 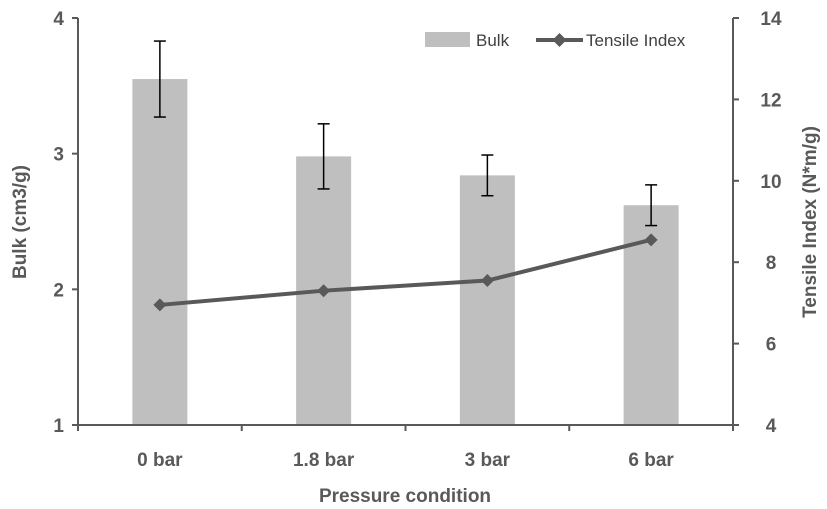 I want to click on legend-bulk-label: Bulk, so click(x=493, y=40).